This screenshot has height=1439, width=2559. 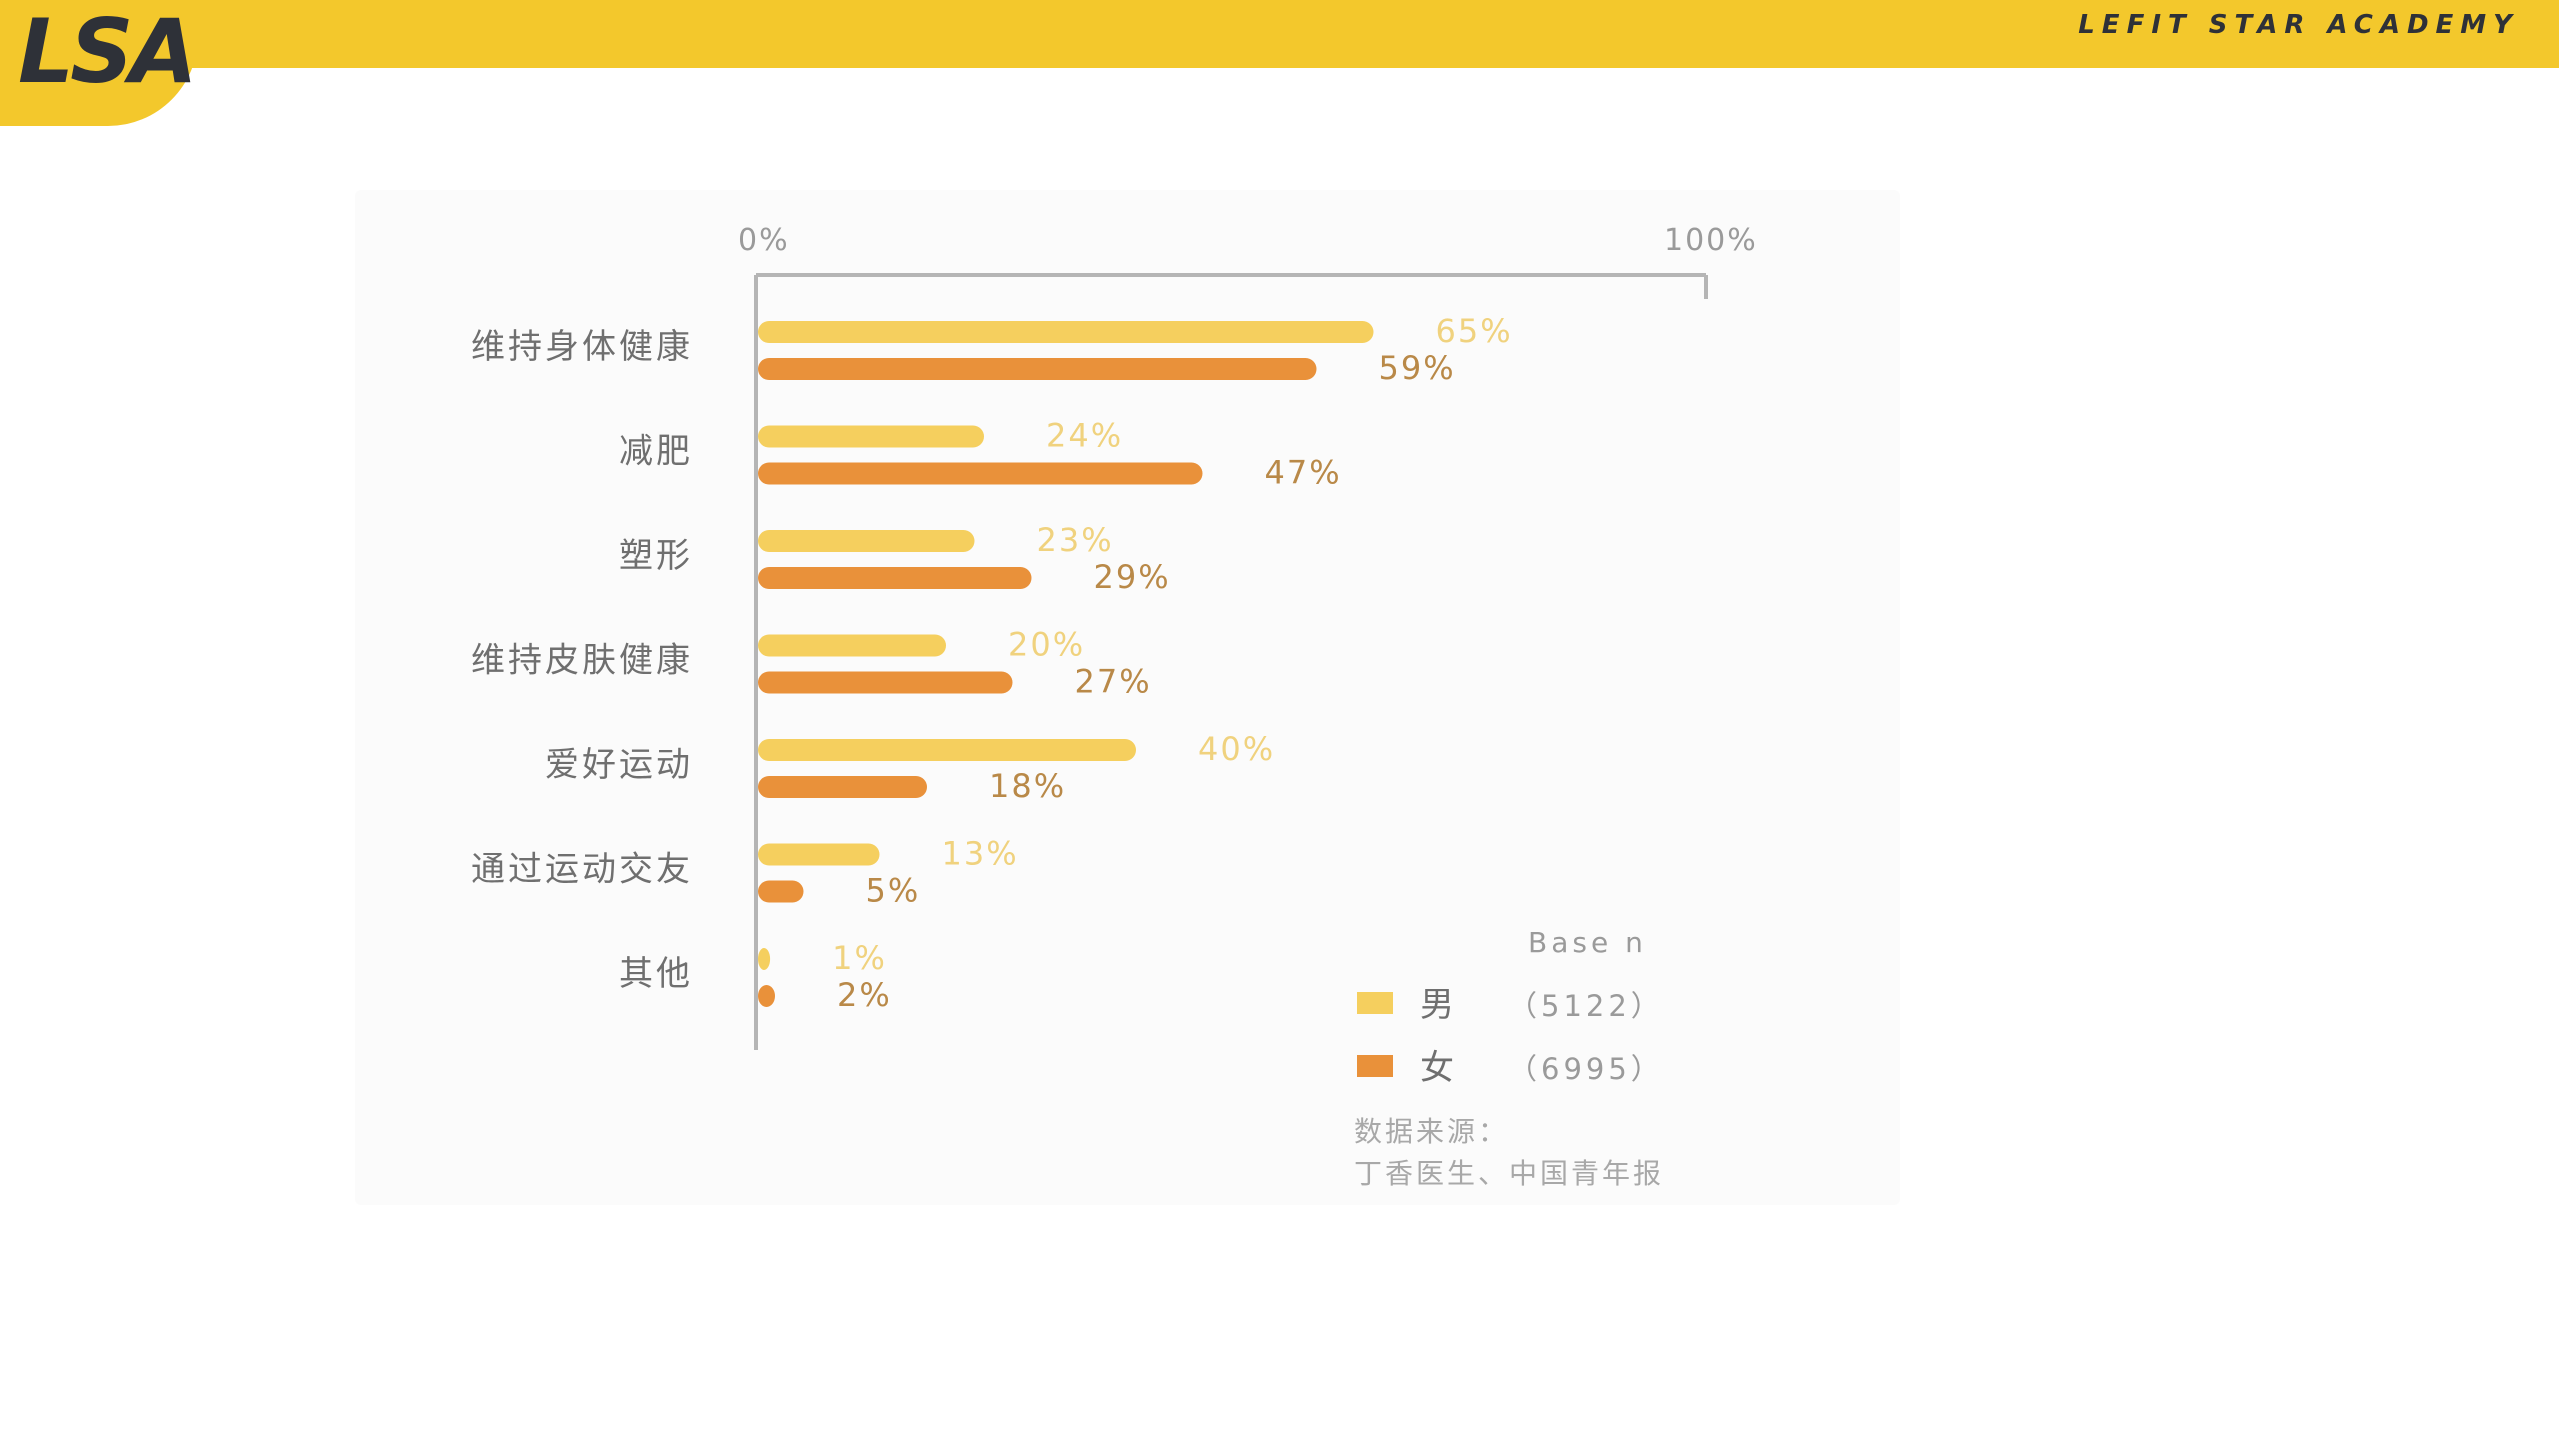 I want to click on value-label-female: 47%, so click(x=1303, y=473).